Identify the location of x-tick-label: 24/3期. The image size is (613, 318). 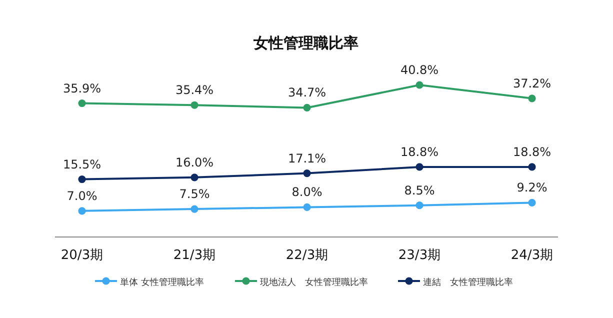
(532, 255).